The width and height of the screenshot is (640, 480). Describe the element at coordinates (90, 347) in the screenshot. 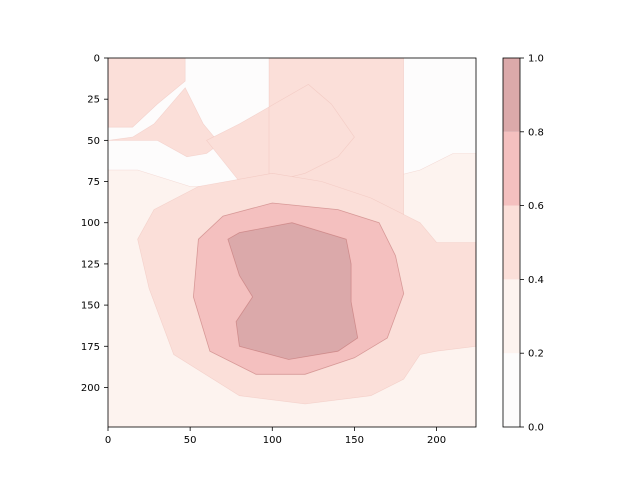

I see `y-tick-label: 175` at that location.